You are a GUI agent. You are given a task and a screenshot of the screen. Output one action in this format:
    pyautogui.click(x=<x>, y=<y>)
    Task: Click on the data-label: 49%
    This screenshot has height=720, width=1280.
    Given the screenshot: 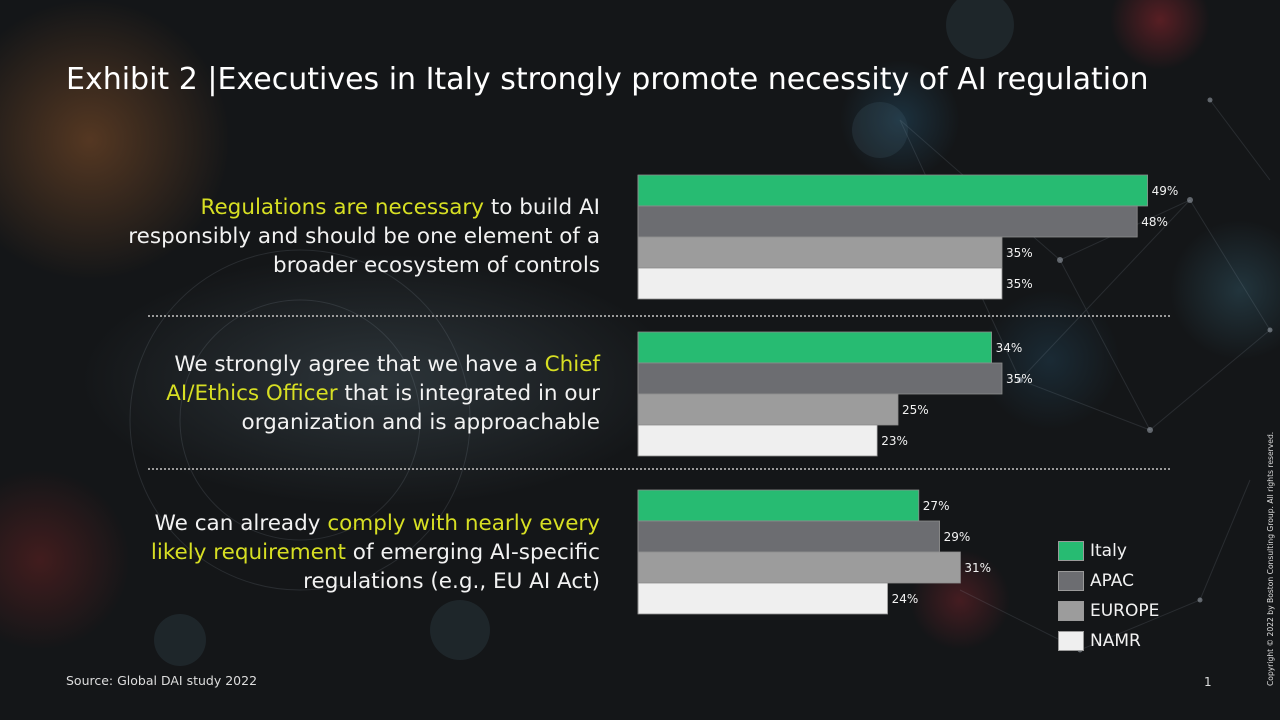 What is the action you would take?
    pyautogui.click(x=1165, y=191)
    